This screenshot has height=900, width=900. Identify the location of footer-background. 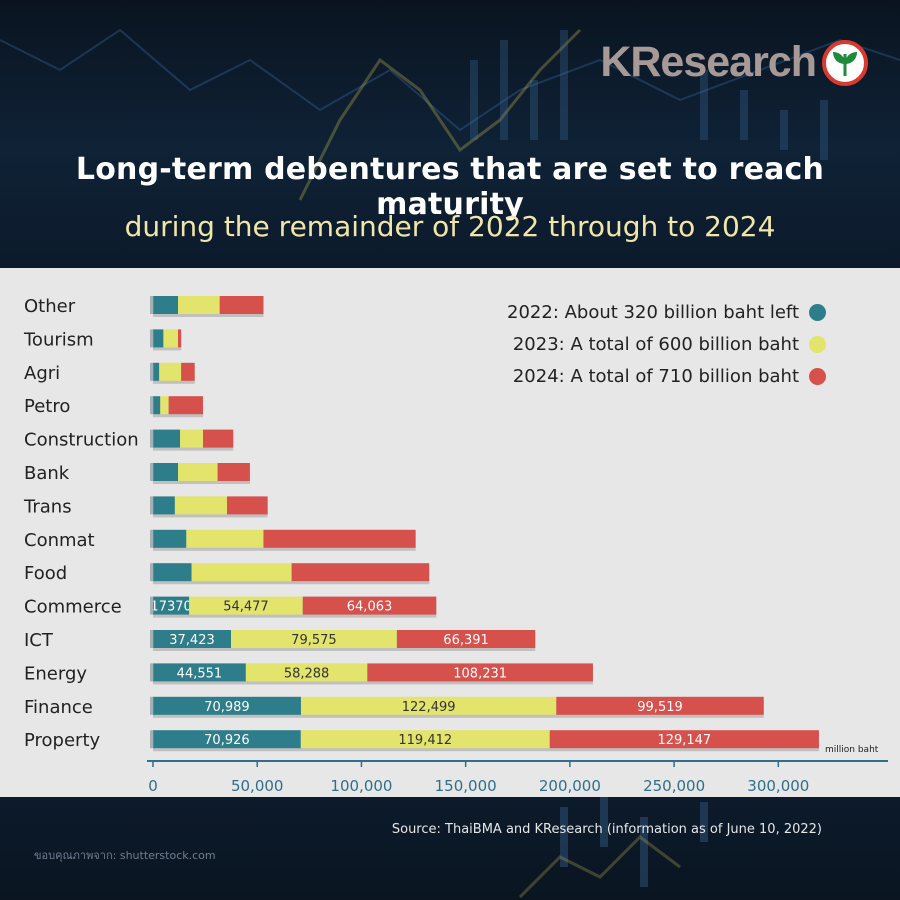
(450, 848).